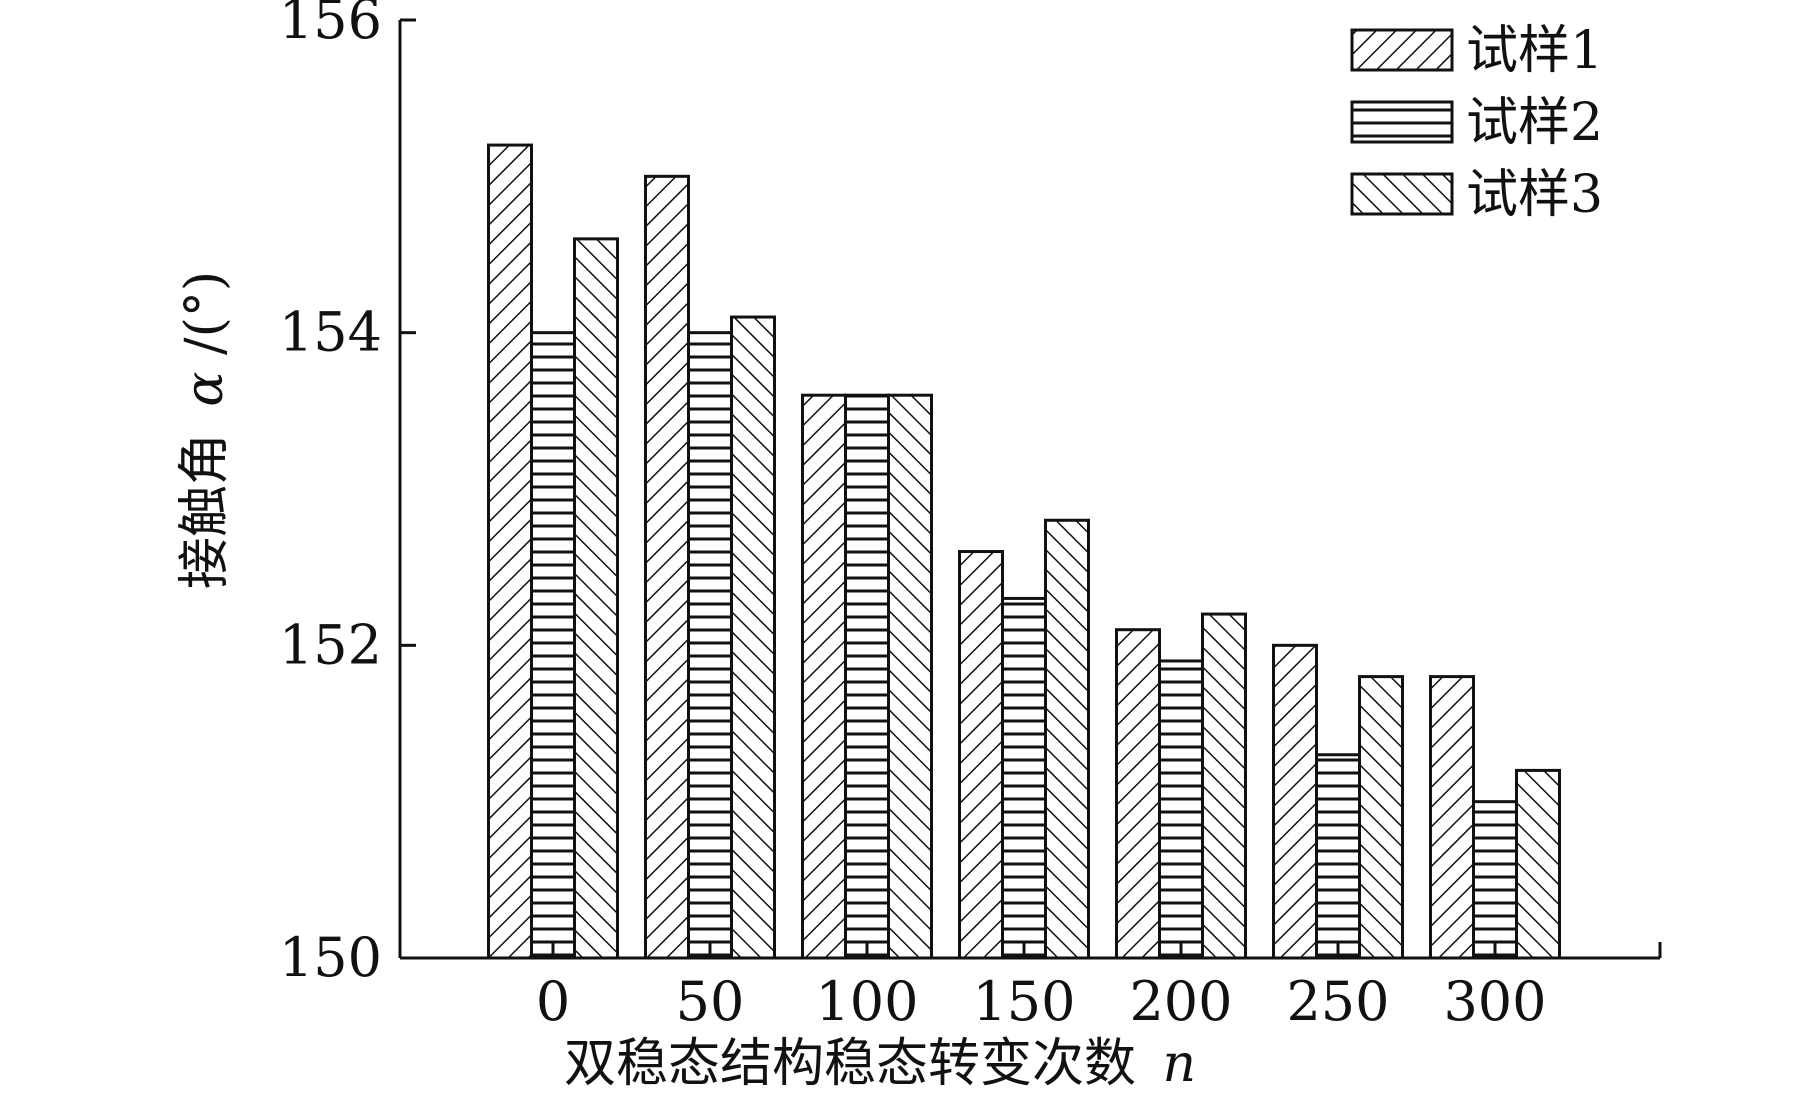 The height and width of the screenshot is (1096, 1819). What do you see at coordinates (330, 25) in the screenshot?
I see `y-tick-label-156: 156` at bounding box center [330, 25].